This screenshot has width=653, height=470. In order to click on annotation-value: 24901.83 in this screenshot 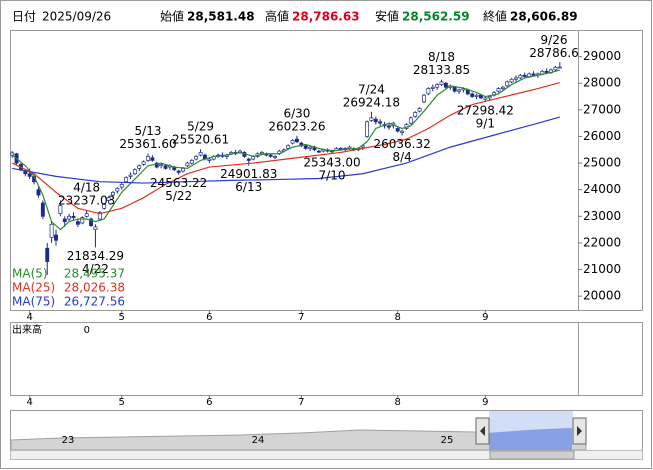, I will do `click(248, 174)`.